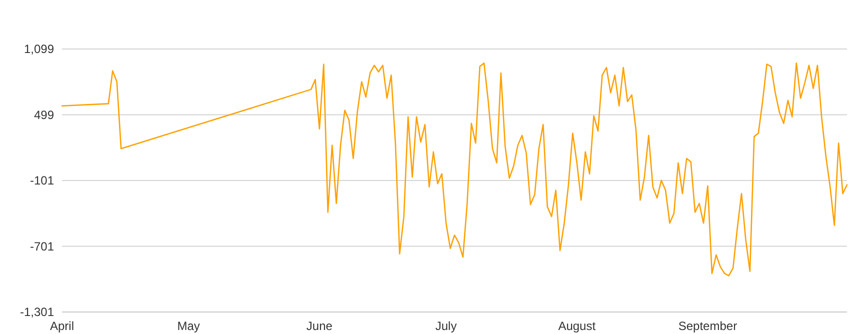 This screenshot has width=859, height=334. I want to click on y-tick-label: -1,301, so click(37, 312).